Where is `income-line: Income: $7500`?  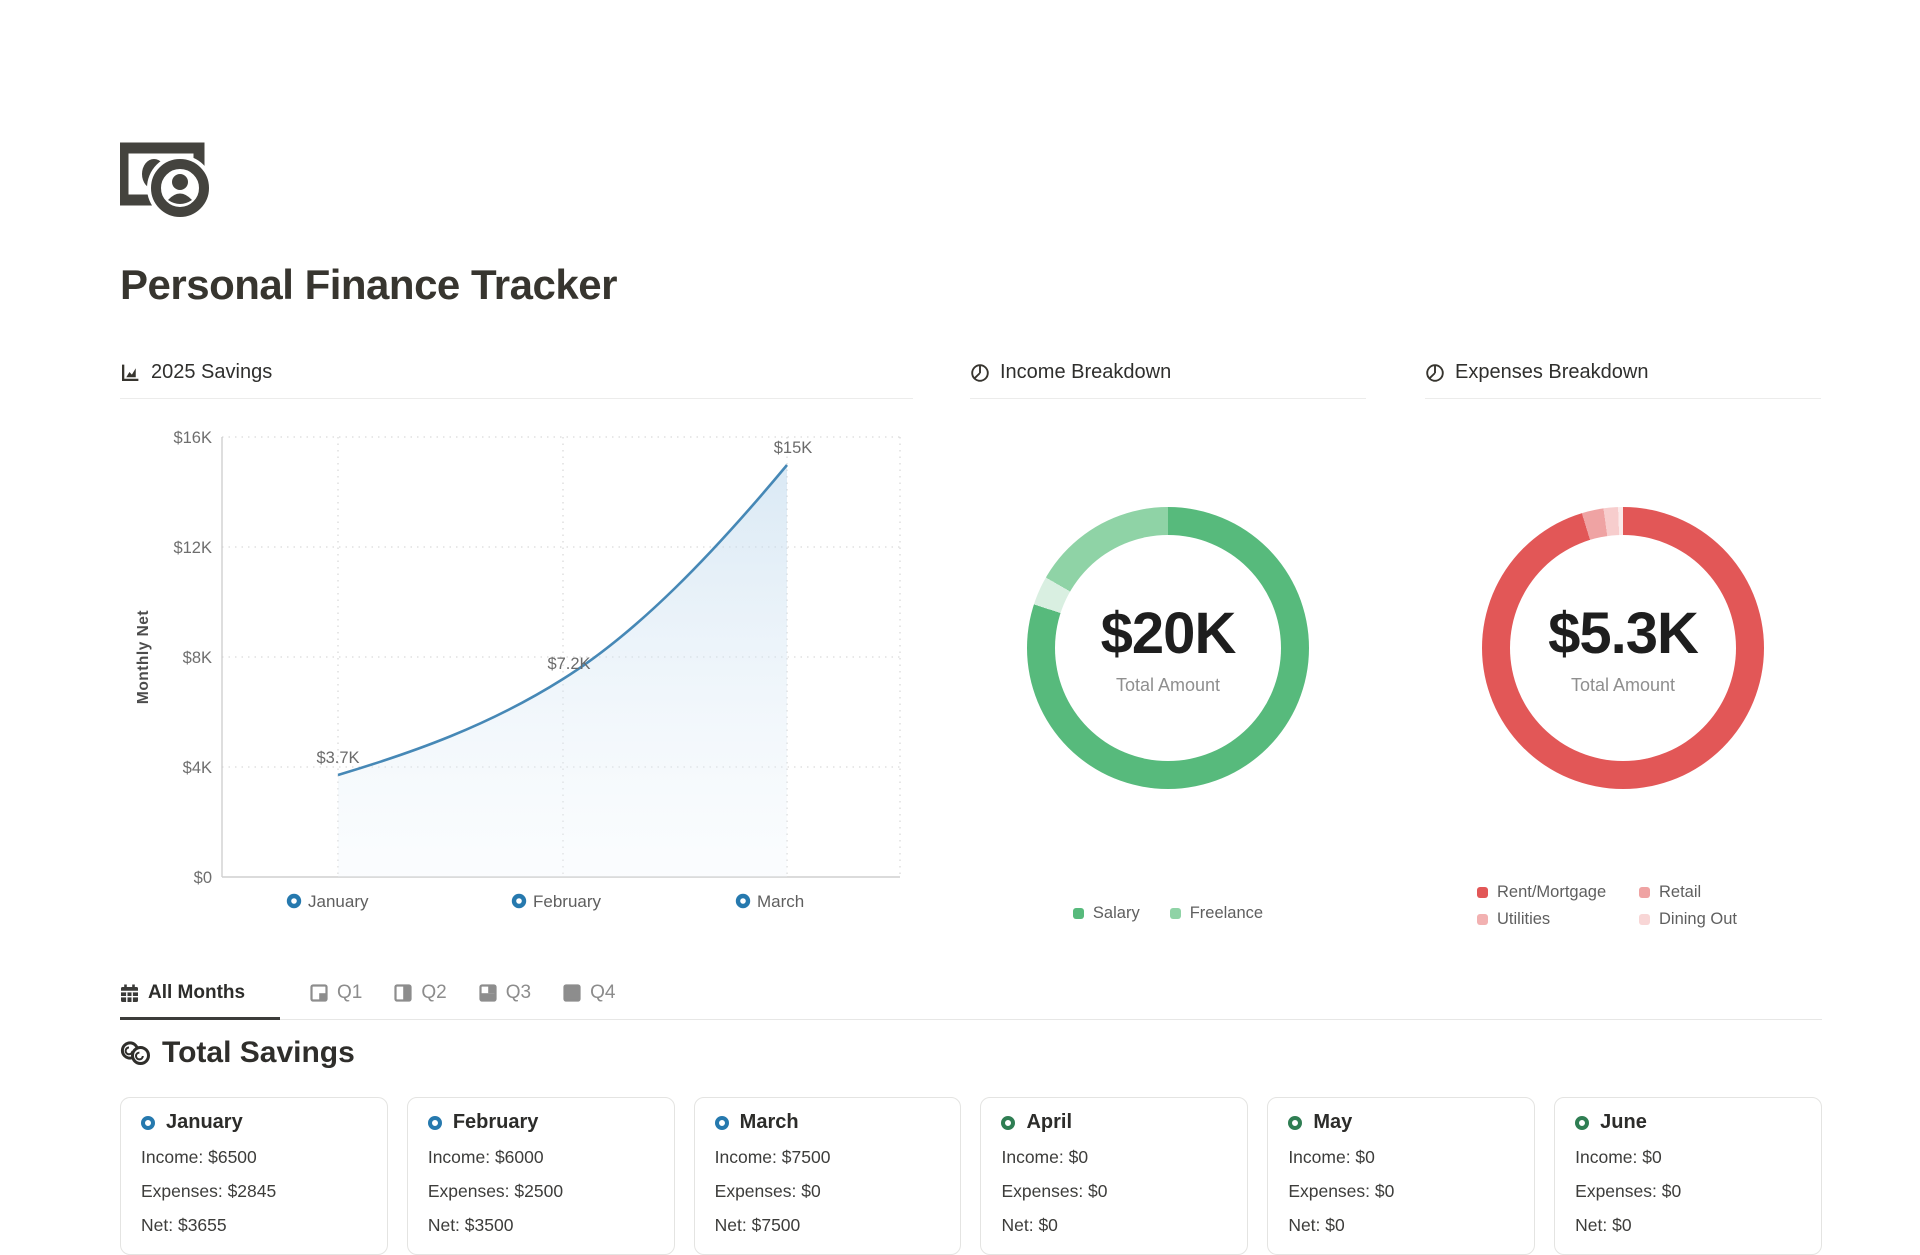
income-line: Income: $7500 is located at coordinates (772, 1157).